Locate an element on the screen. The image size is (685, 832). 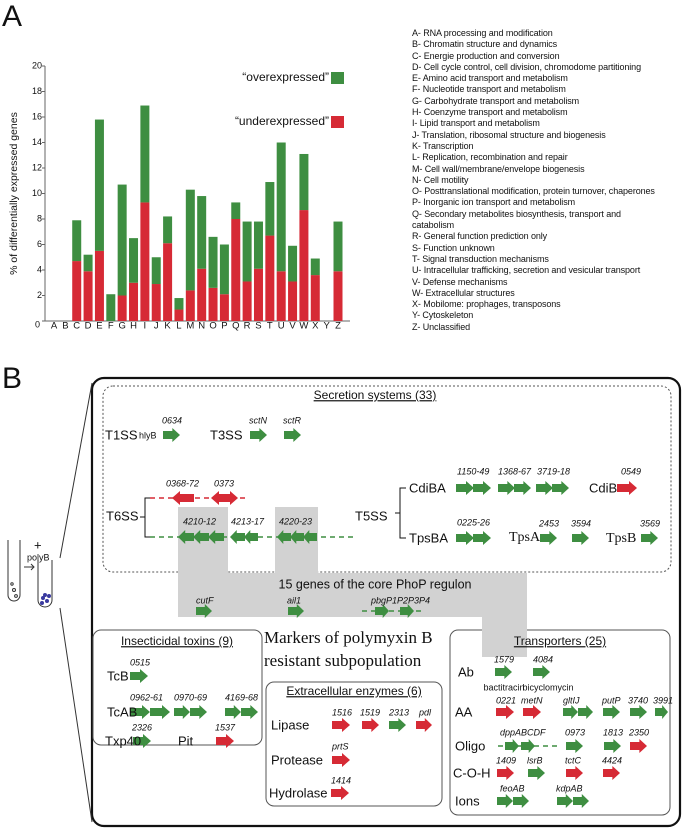
category-key-item: C- Energie production and conversion is located at coordinates (486, 55).